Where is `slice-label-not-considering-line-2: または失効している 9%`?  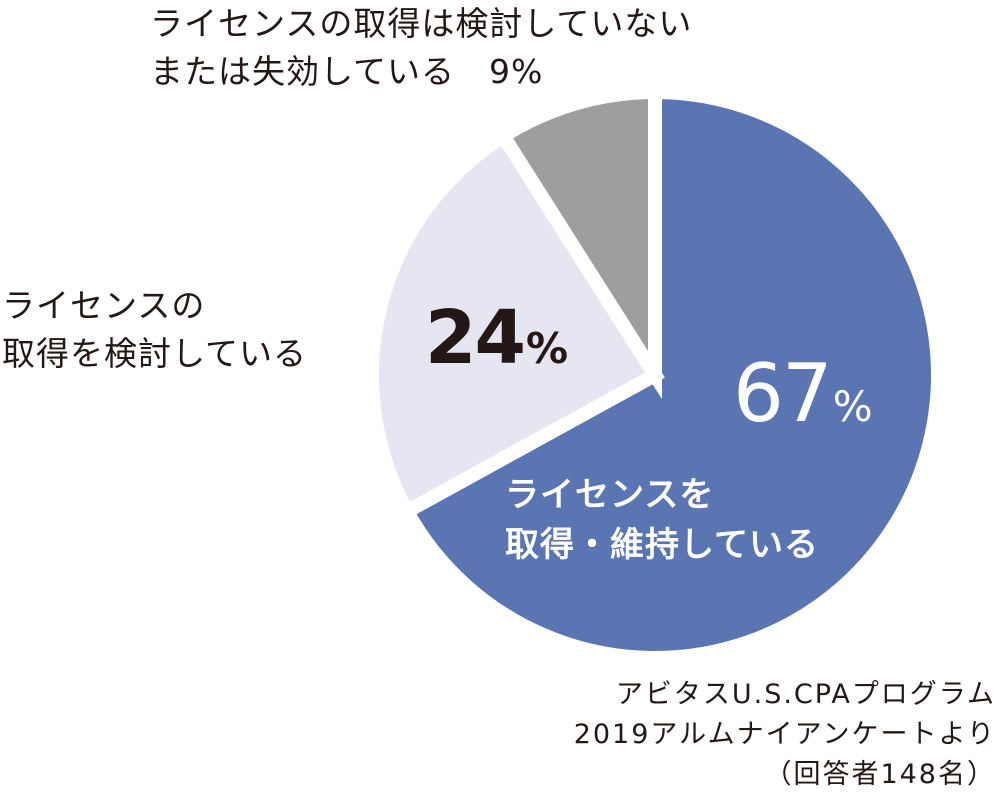
slice-label-not-considering-line-2: または失効している 9% is located at coordinates (347, 71).